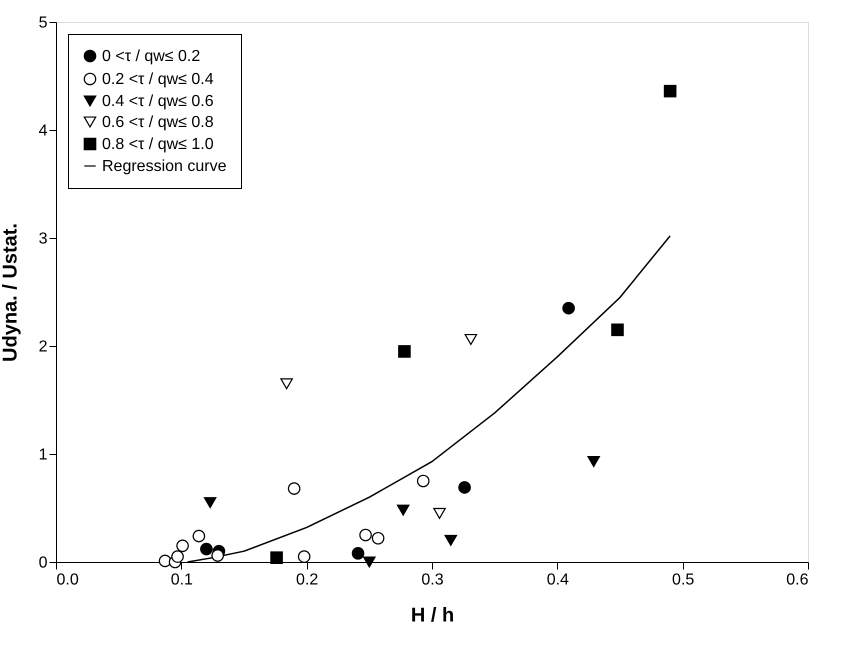  I want to click on y-axis-title: Udyna. / Ustat., so click(11, 292).